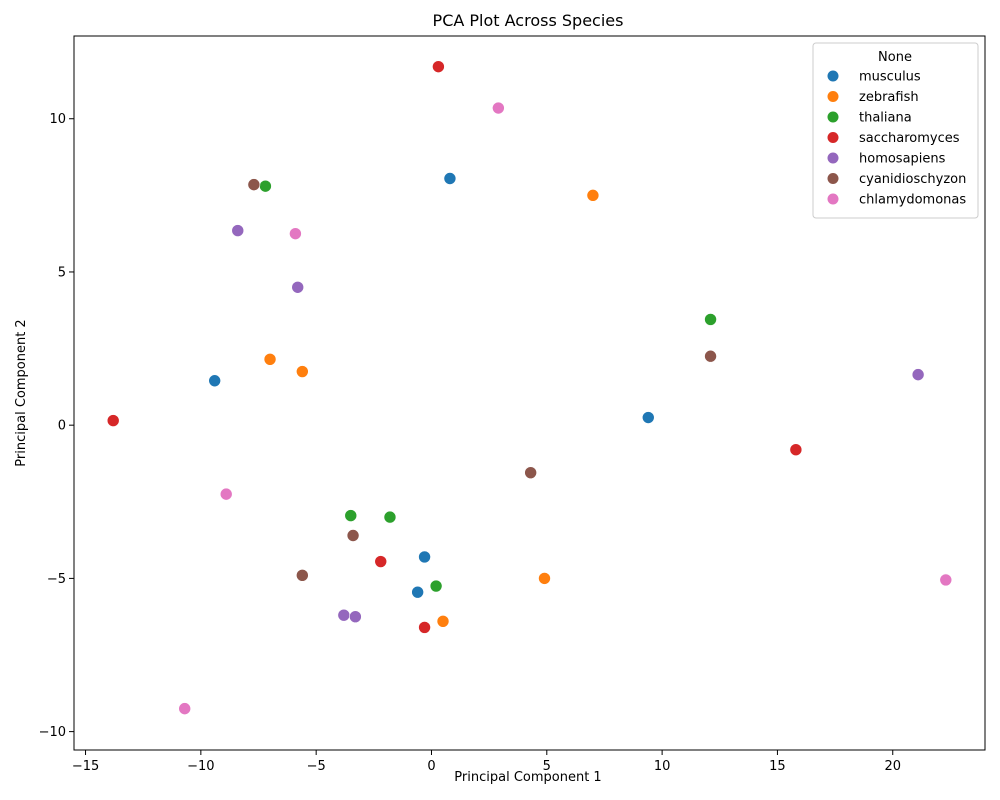 The image size is (1000, 800). I want to click on y-tick-label: 10, so click(57, 119).